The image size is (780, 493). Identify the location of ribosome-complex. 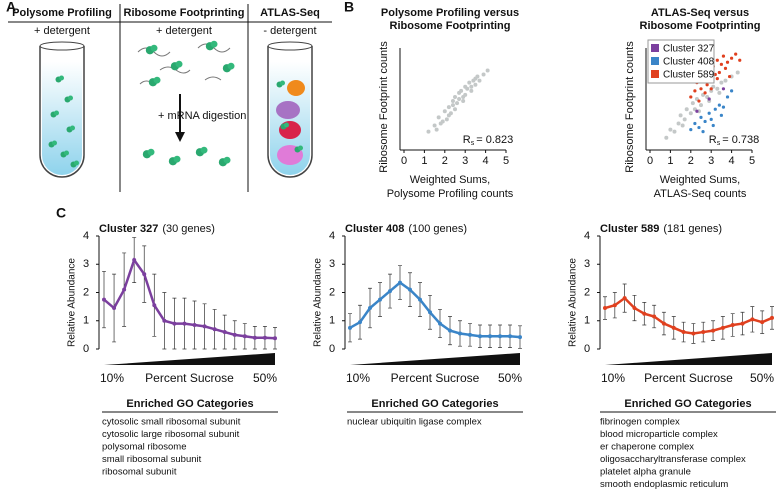
(296, 88).